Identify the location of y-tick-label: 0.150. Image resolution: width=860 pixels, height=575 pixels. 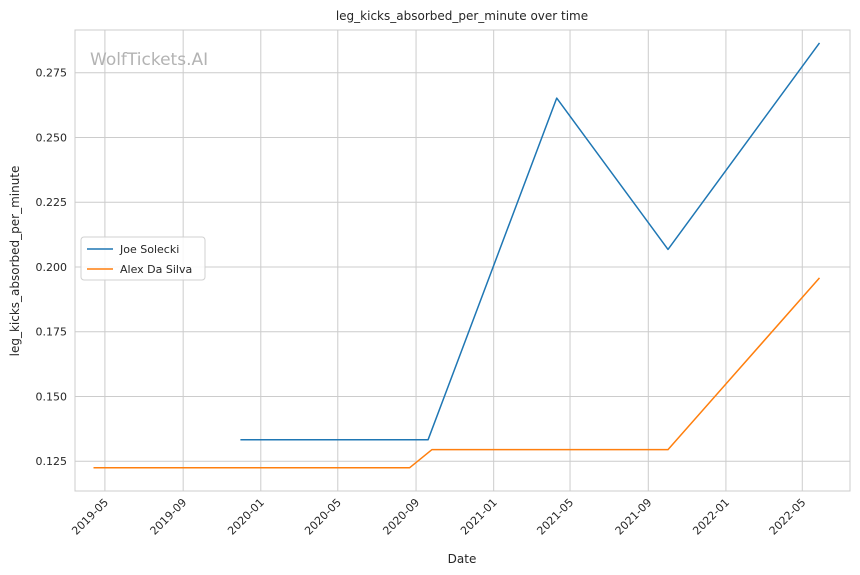
(52, 396).